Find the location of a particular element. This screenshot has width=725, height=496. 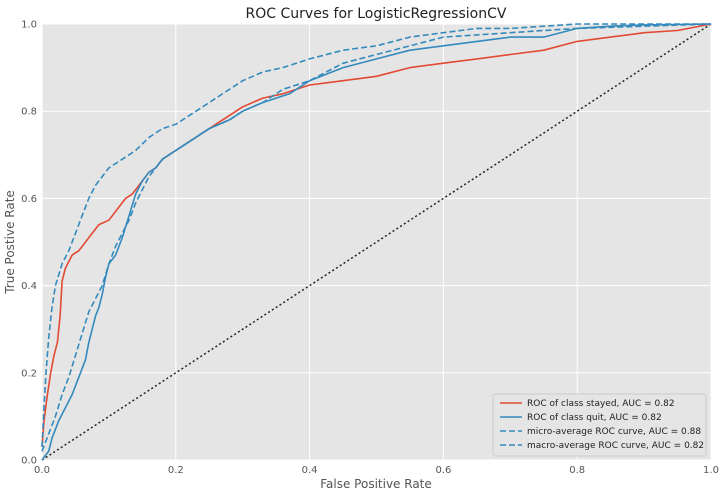

x-tick-label: 0.0 is located at coordinates (42, 470).